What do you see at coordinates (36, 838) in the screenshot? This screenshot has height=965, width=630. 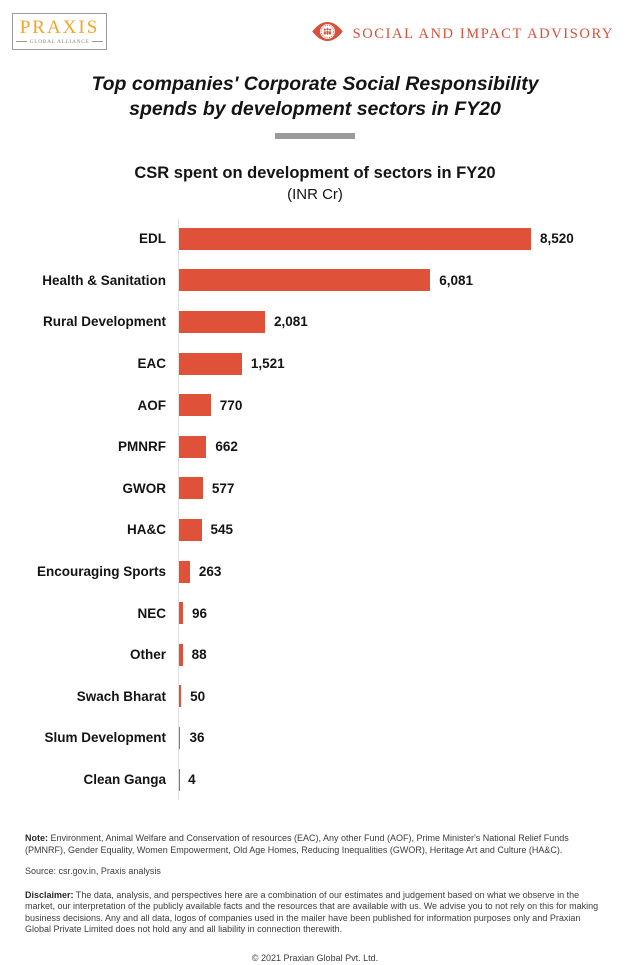 I see `note-label: Note:` at bounding box center [36, 838].